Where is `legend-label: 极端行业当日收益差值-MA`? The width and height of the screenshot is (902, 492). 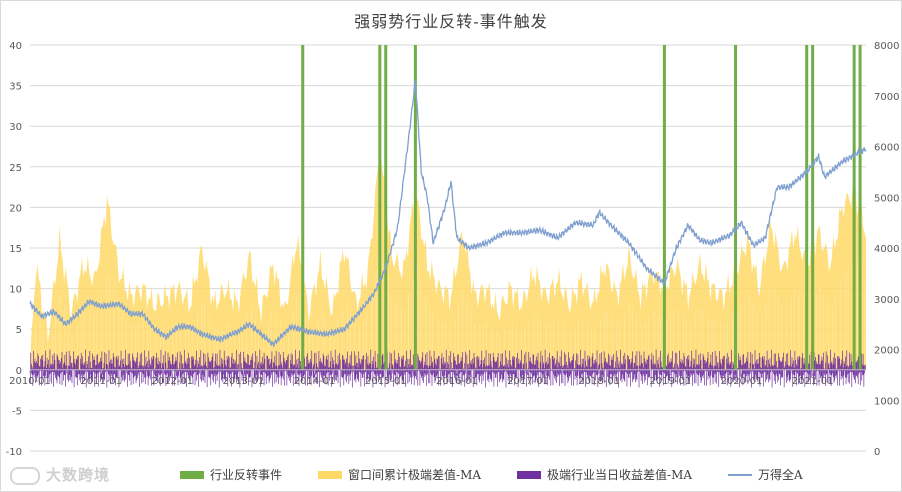
legend-label: 极端行业当日收益差值-MA is located at coordinates (620, 475).